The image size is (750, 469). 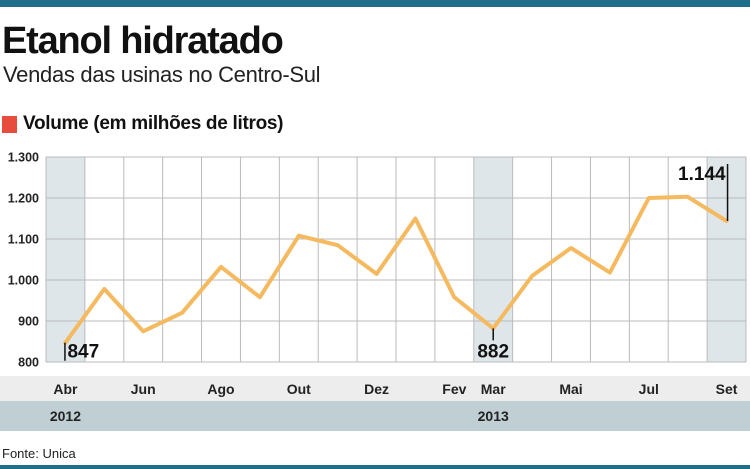 I want to click on x-tick-label: Dez, so click(x=376, y=389).